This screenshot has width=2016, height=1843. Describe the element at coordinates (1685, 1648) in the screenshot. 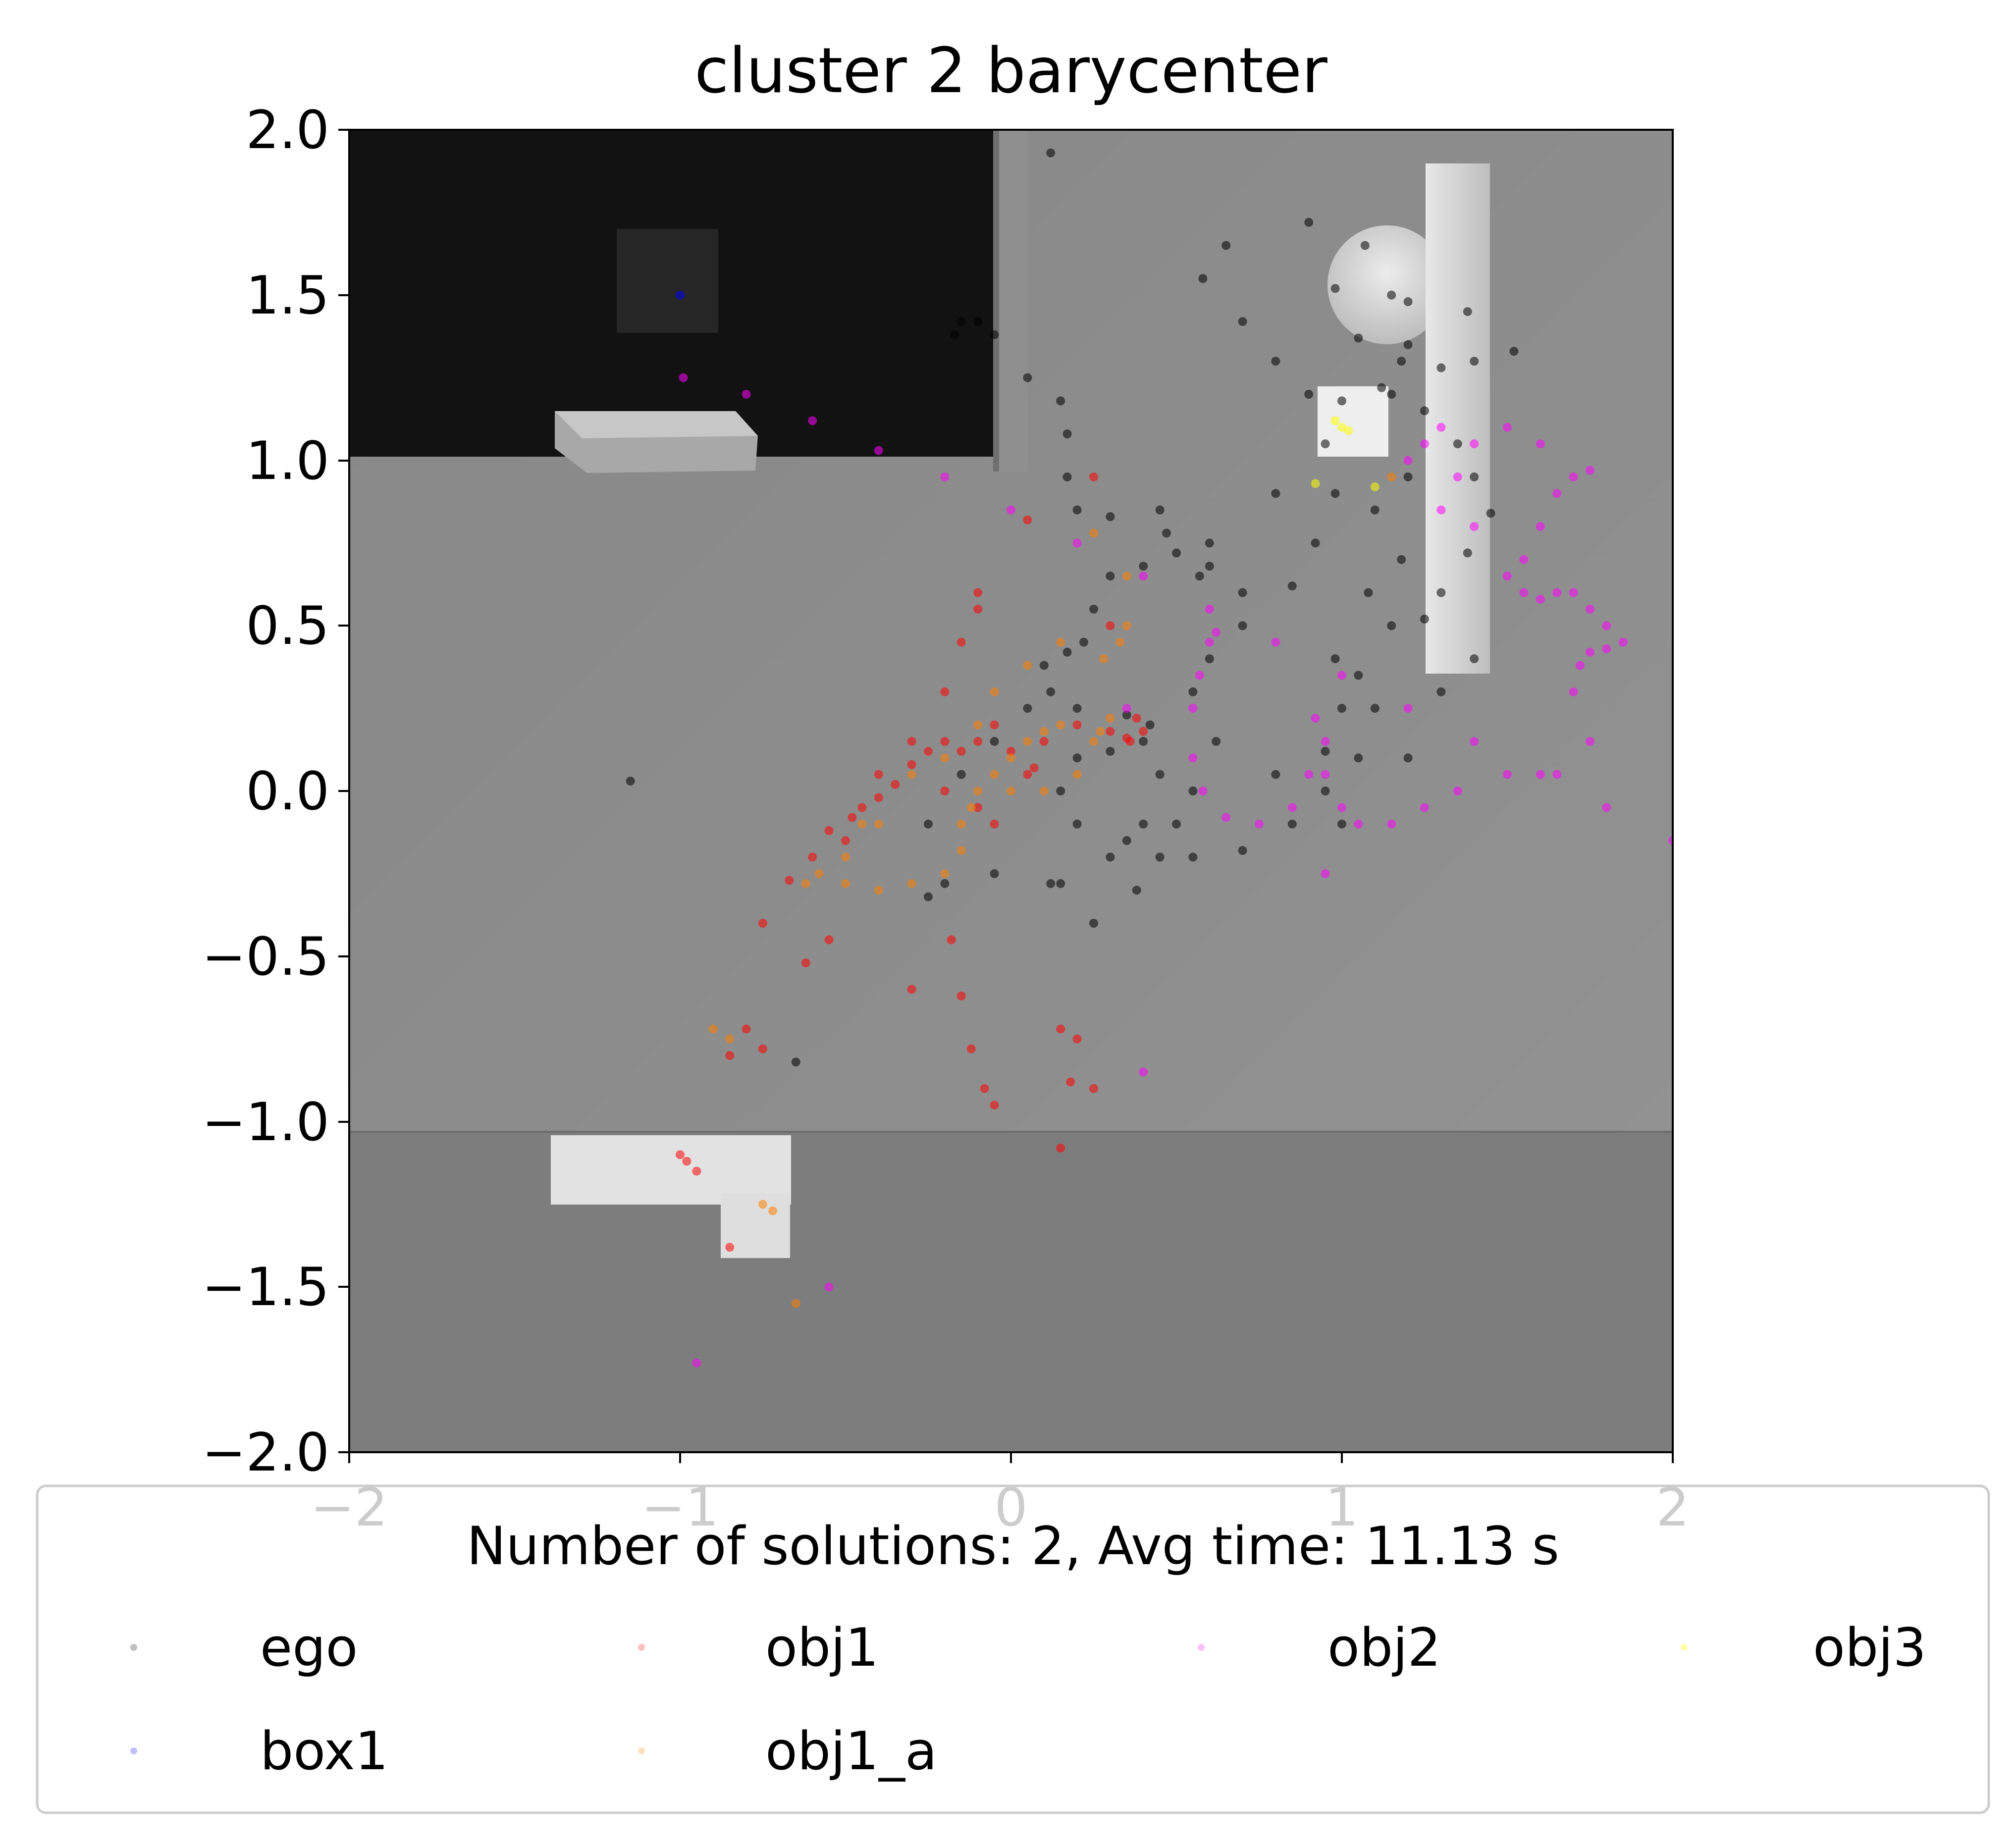

I see `legend-marker-obj3` at that location.